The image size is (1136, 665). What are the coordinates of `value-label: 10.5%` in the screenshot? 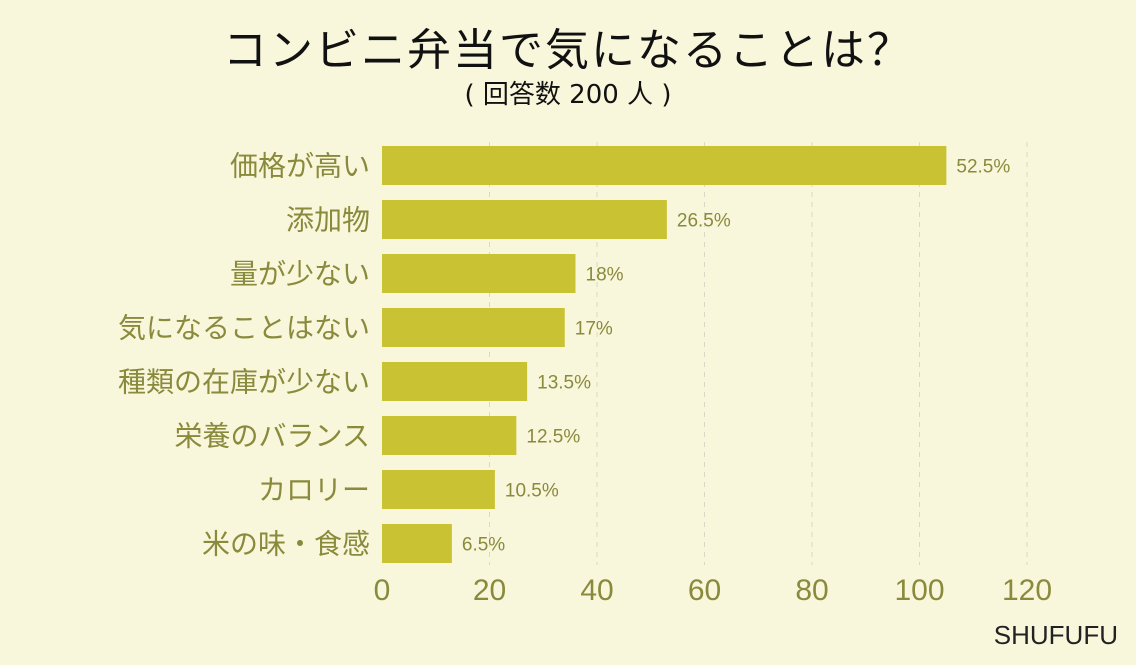 It's located at (532, 491).